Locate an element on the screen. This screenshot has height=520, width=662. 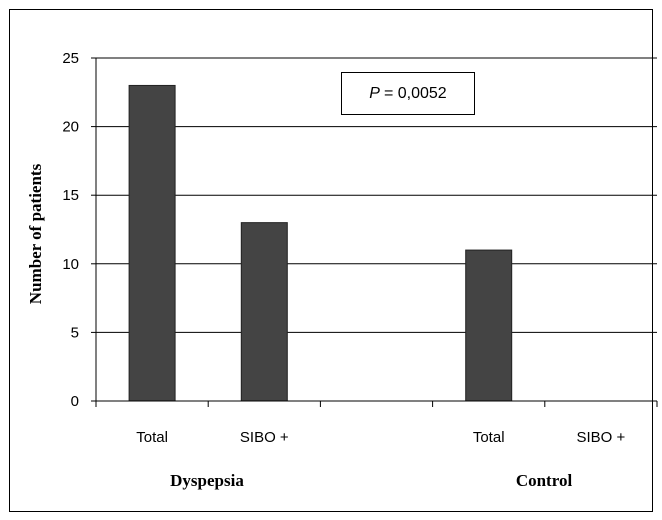
y-tick-label: 0 is located at coordinates (75, 401).